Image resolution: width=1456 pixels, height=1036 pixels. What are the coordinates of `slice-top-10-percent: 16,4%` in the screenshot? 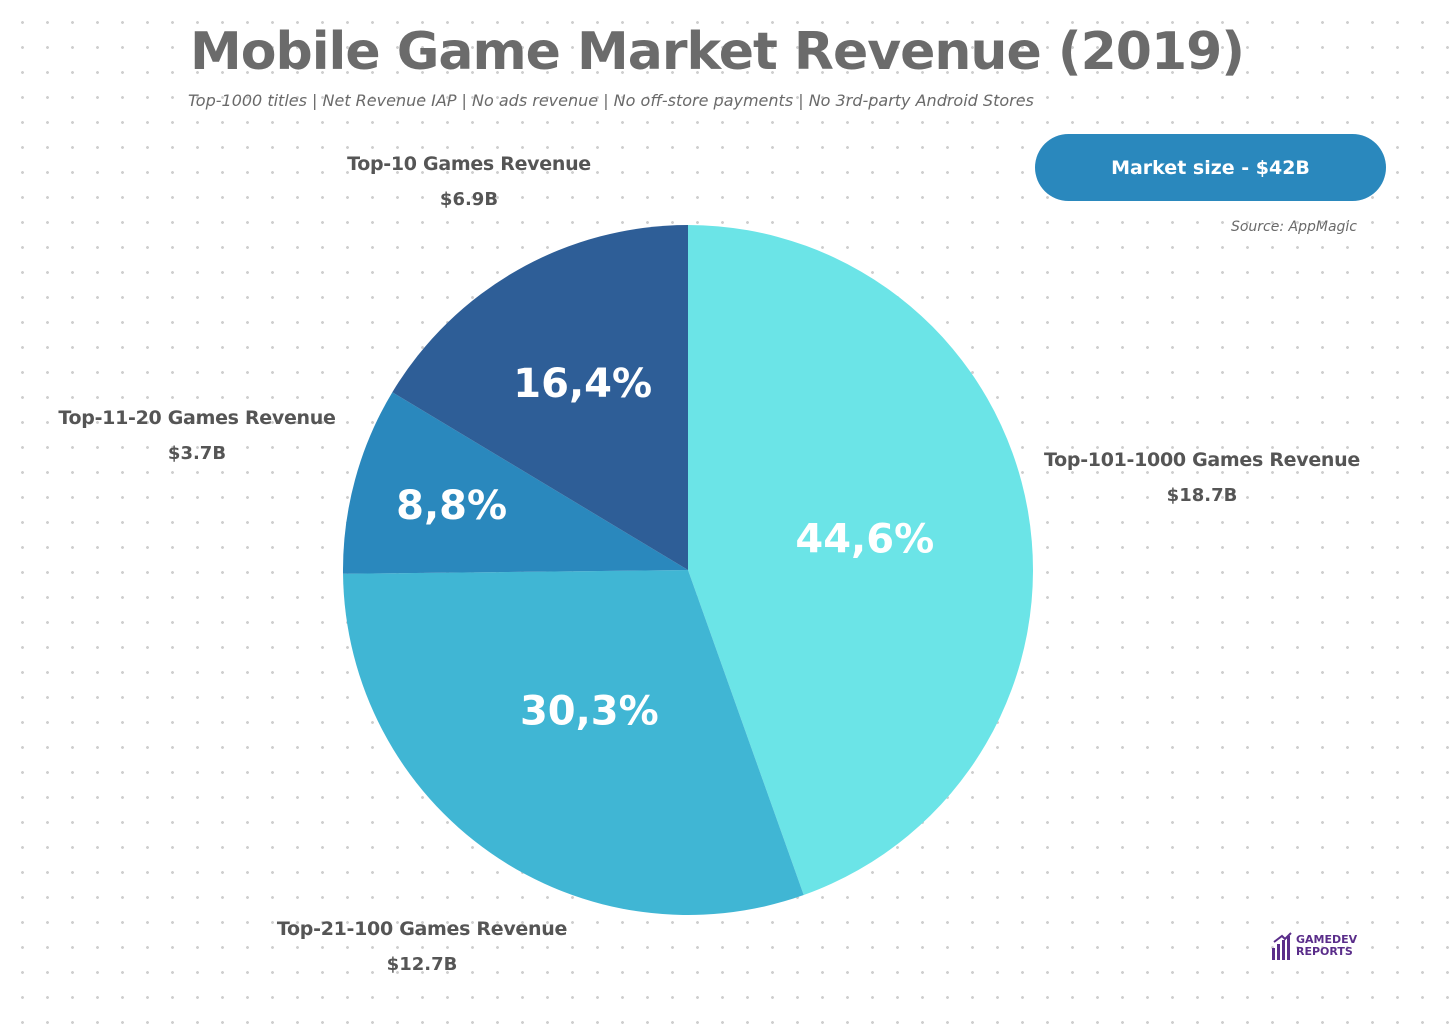 It's located at (582, 384).